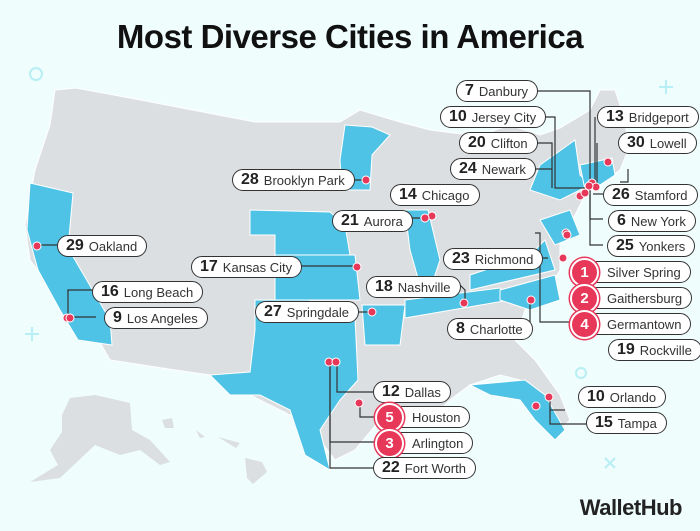 This screenshot has width=700, height=531. What do you see at coordinates (610, 463) in the screenshot?
I see `decor-x` at bounding box center [610, 463].